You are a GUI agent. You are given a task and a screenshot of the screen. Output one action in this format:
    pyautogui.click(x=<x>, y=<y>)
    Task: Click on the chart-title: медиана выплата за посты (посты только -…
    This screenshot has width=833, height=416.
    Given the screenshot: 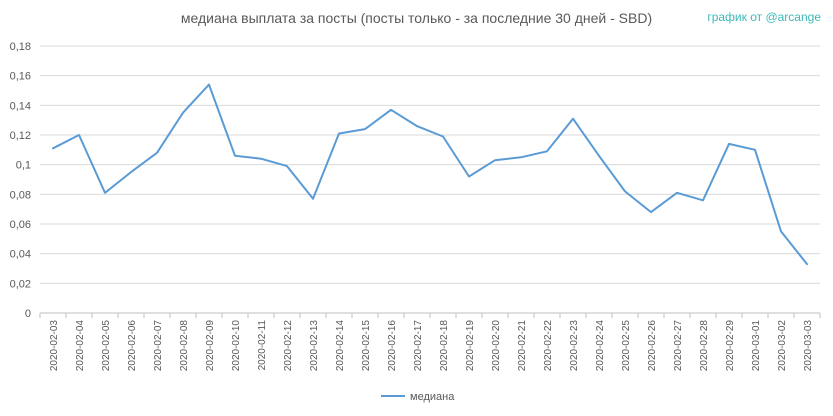 What is the action you would take?
    pyautogui.click(x=416, y=18)
    